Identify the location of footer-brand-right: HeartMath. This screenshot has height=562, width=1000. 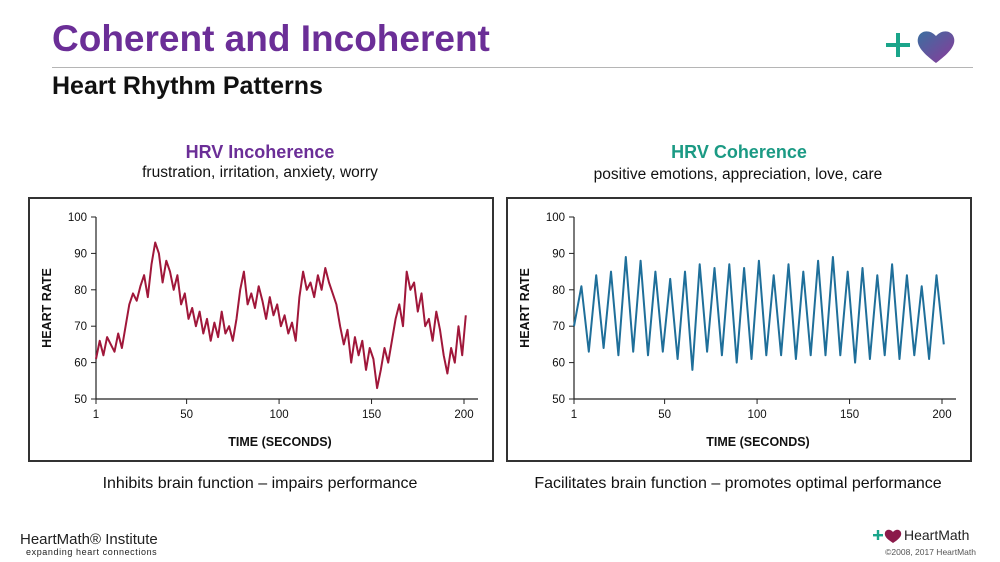
(937, 535).